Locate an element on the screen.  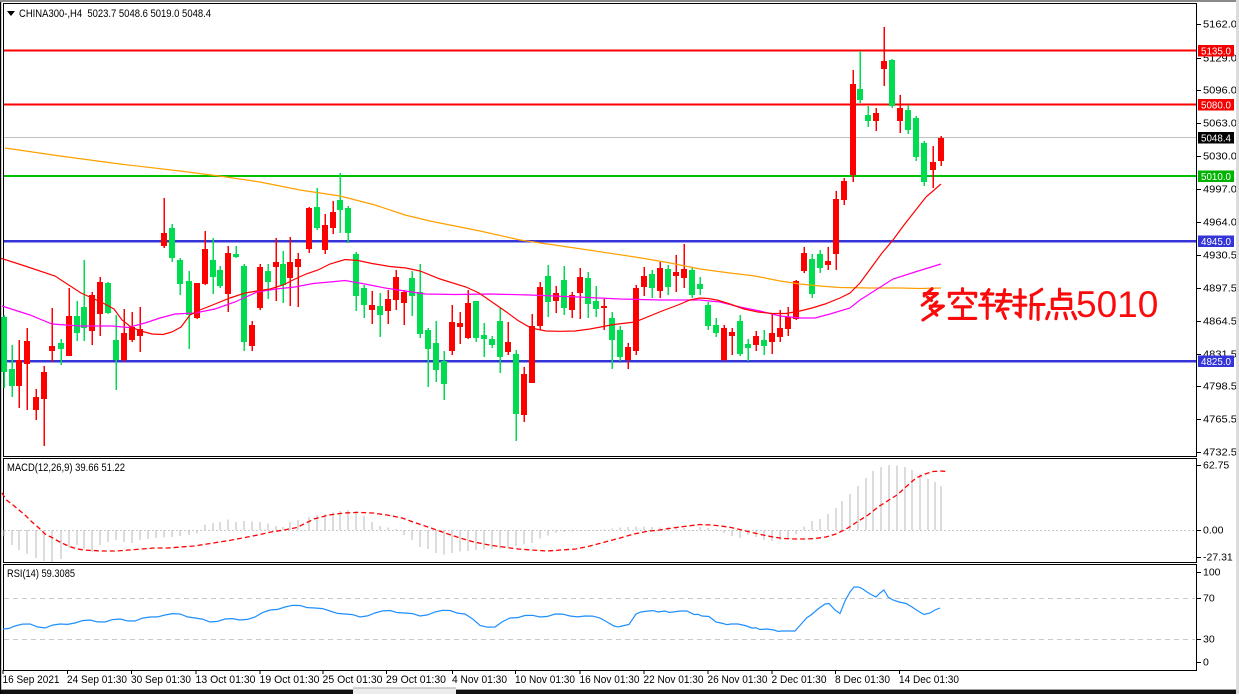
svg-text: 29 Oct 01:30 is located at coordinates (416, 680).